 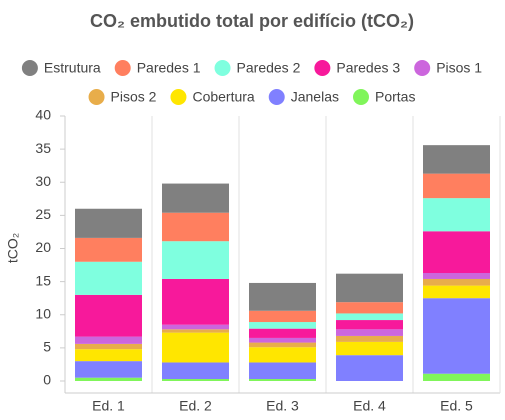 I want to click on y-tick-label: 35, so click(x=43, y=148).